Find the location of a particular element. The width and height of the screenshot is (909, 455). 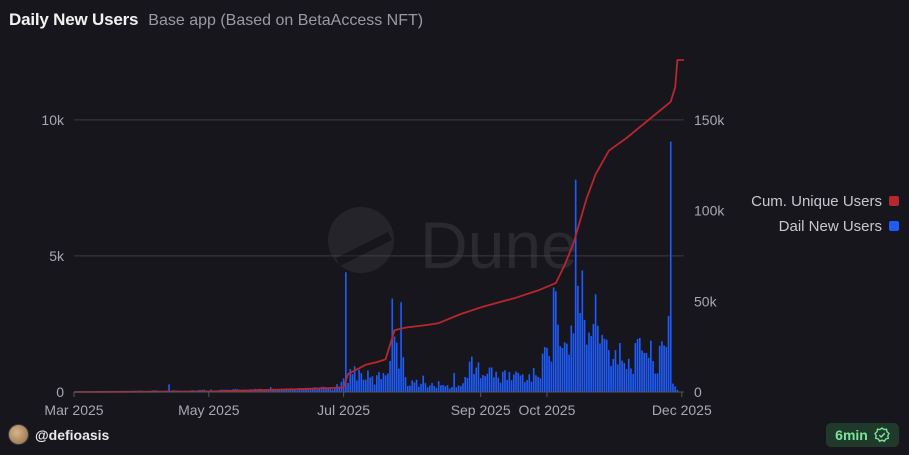

y-left-tick-label: 10k is located at coordinates (53, 120).